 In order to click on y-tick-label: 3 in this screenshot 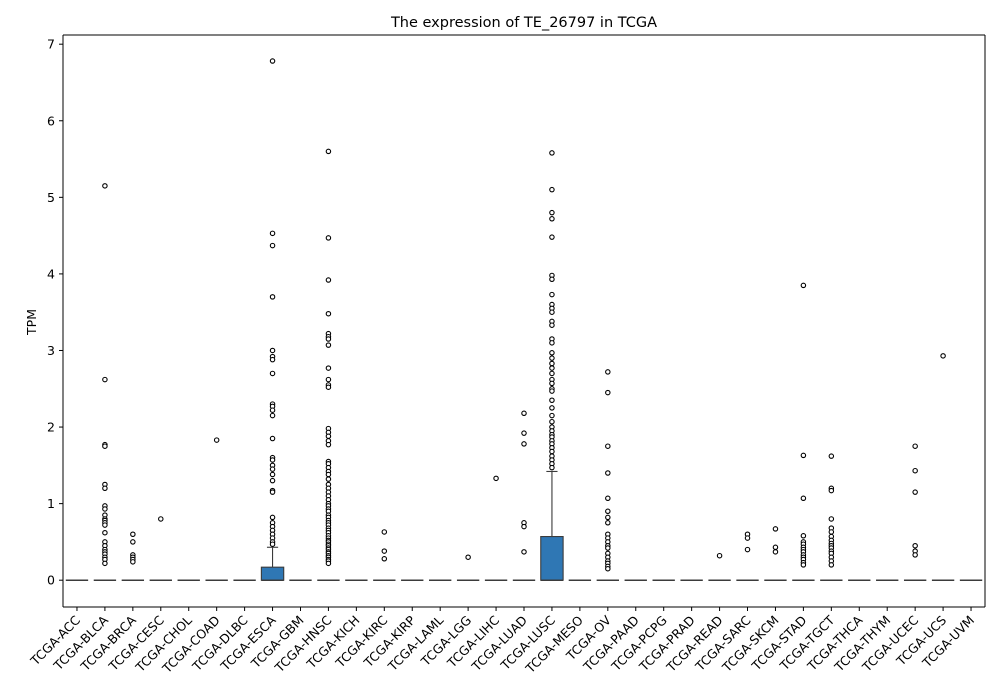, I will do `click(51, 350)`.